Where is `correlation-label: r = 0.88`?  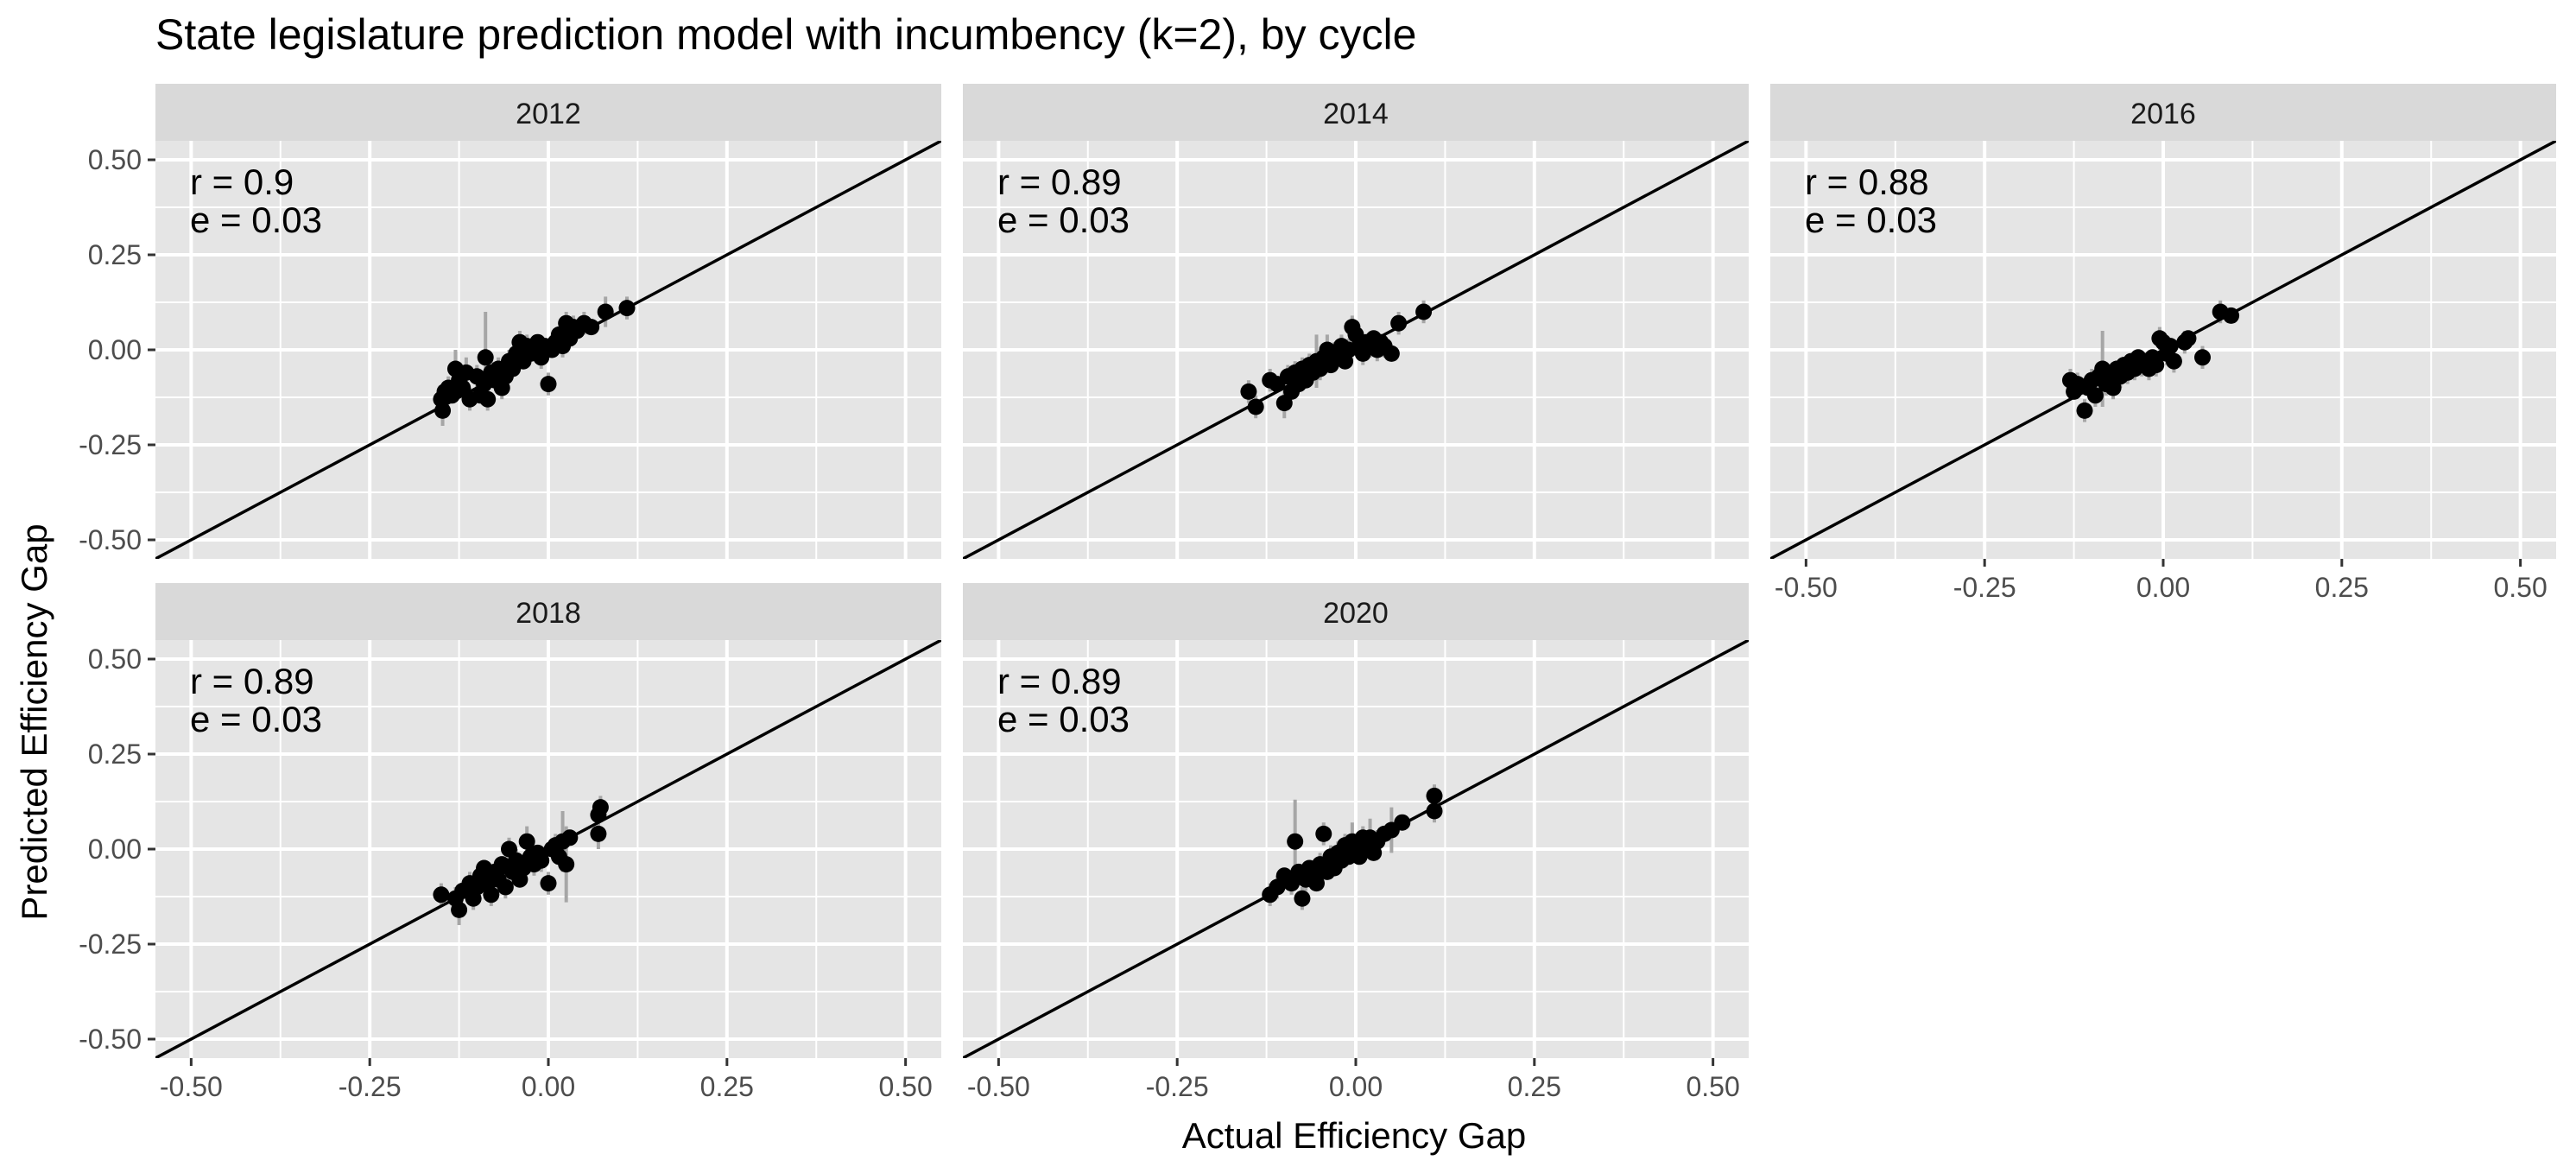
correlation-label: r = 0.88 is located at coordinates (1867, 182).